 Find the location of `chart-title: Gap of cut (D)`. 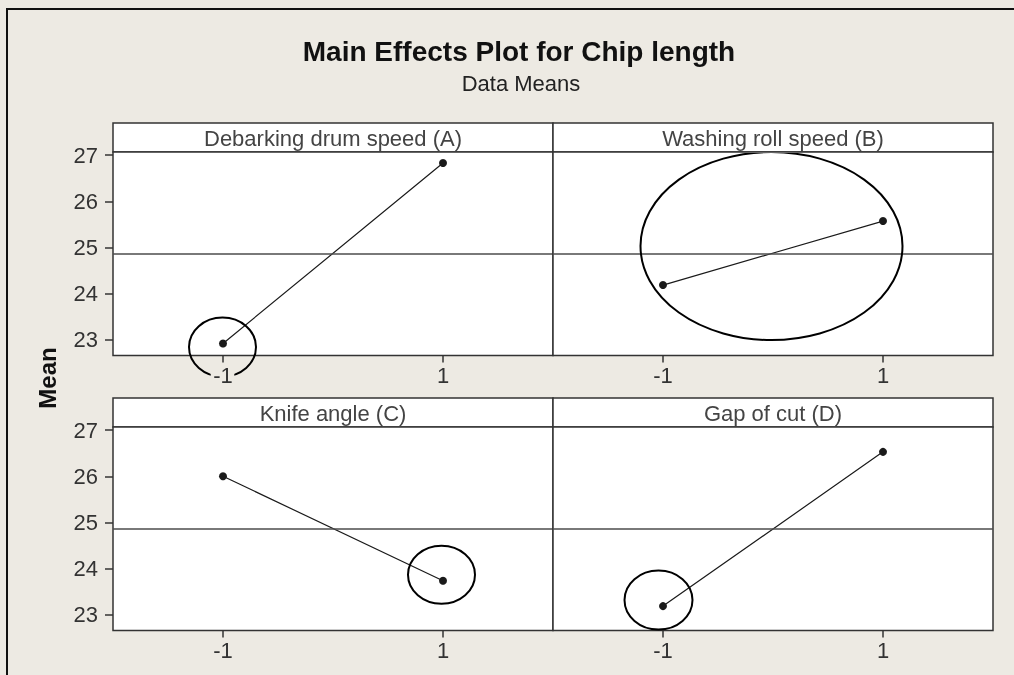

chart-title: Gap of cut (D) is located at coordinates (772, 413).